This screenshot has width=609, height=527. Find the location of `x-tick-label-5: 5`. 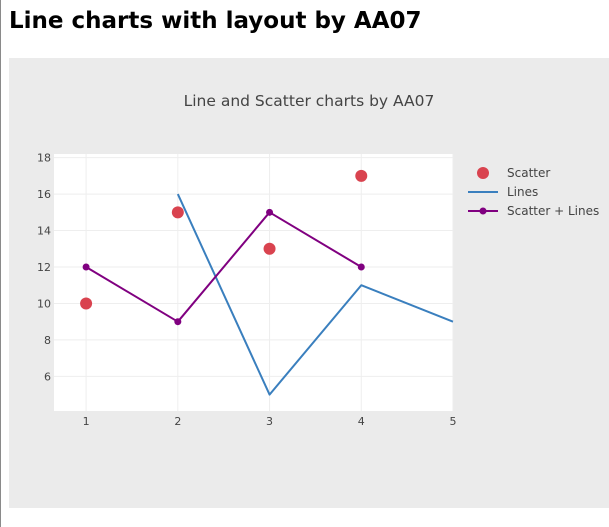

x-tick-label-5: 5 is located at coordinates (453, 421).